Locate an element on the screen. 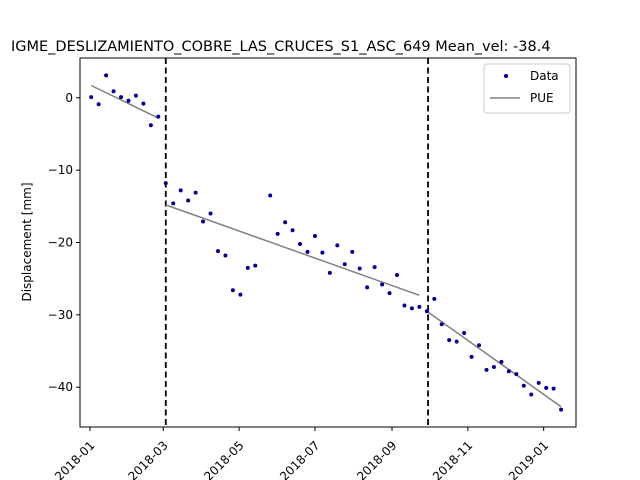 This screenshot has height=480, width=640. x-tick-label: 2018-03 is located at coordinates (147, 459).